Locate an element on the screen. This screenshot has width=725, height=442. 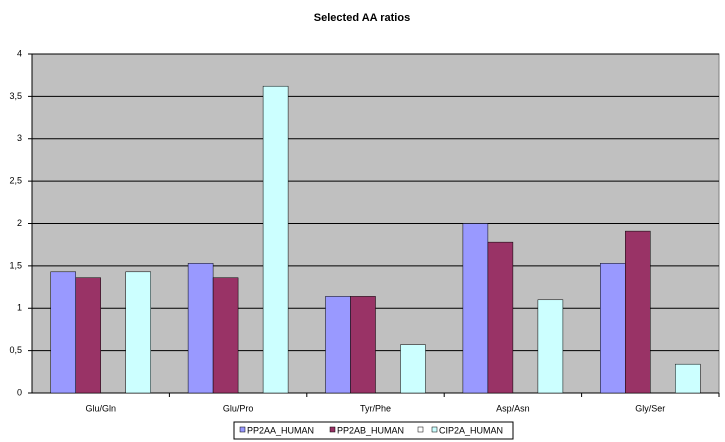
legend-label: PP2AB_HUMAN is located at coordinates (370, 430).